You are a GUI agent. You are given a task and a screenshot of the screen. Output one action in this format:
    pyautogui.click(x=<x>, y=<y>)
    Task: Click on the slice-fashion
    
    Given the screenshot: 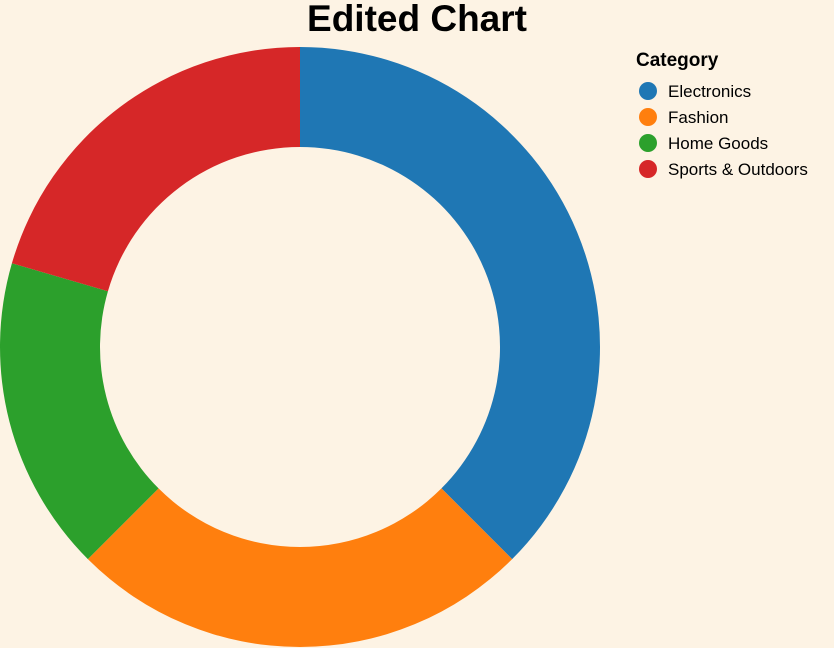 What is the action you would take?
    pyautogui.click(x=300, y=567)
    